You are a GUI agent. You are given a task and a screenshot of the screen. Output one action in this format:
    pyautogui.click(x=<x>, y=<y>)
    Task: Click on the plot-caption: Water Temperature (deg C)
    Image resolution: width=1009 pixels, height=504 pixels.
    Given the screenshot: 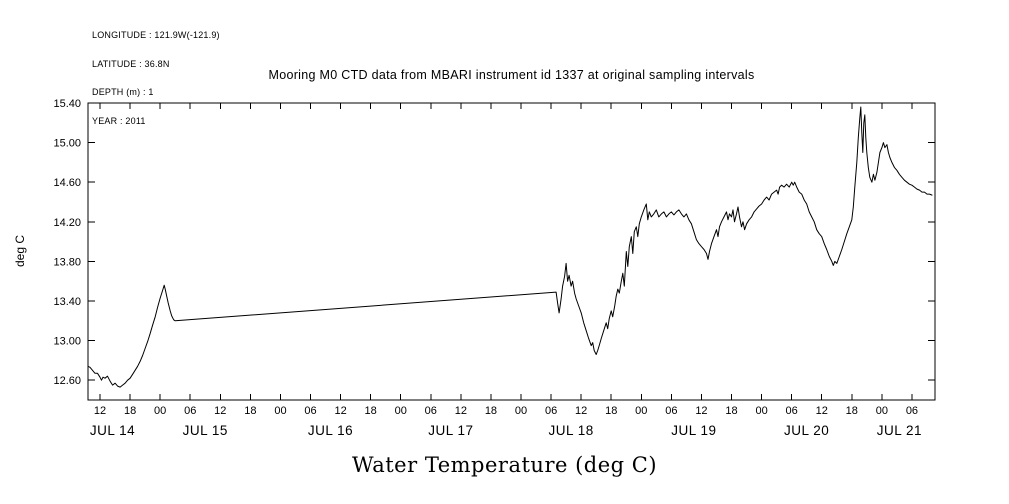 What is the action you would take?
    pyautogui.click(x=504, y=465)
    